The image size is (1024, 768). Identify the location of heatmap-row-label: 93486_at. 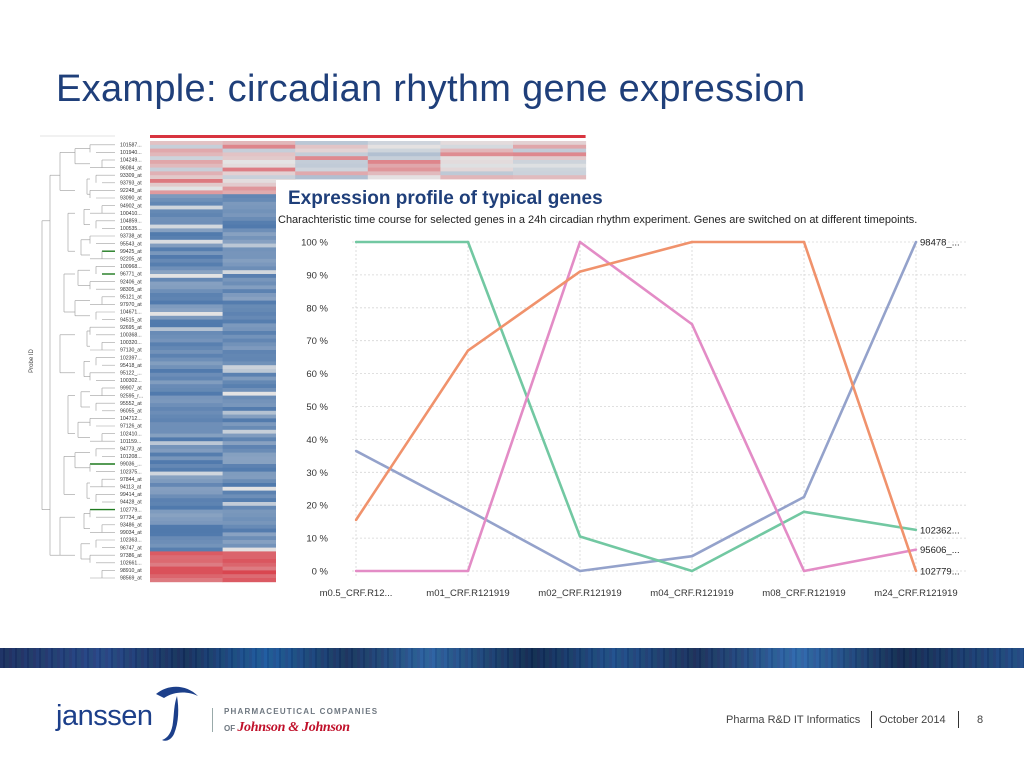
(131, 526).